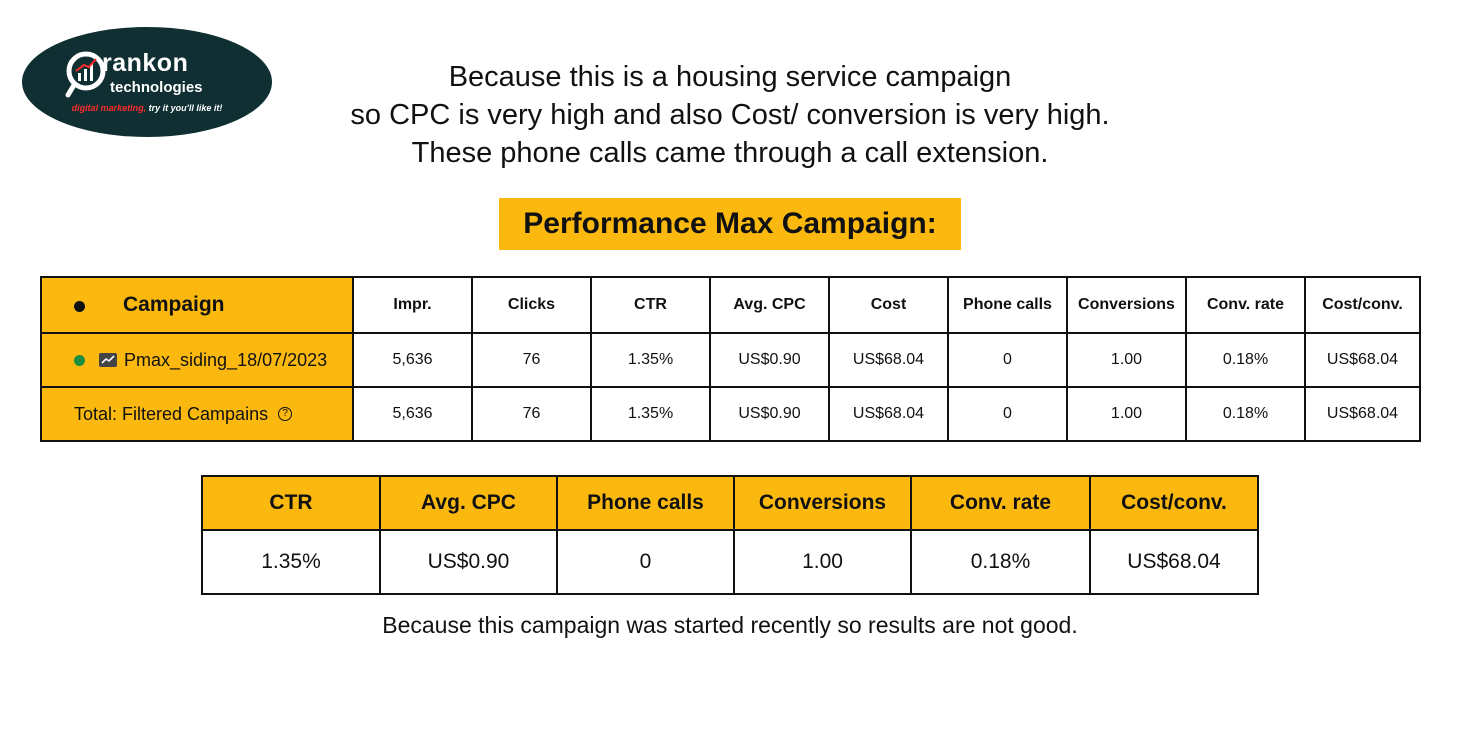 This screenshot has height=730, width=1460. What do you see at coordinates (226, 359) in the screenshot?
I see `campaign-name-link: Pmax_siding_18/07/2023` at bounding box center [226, 359].